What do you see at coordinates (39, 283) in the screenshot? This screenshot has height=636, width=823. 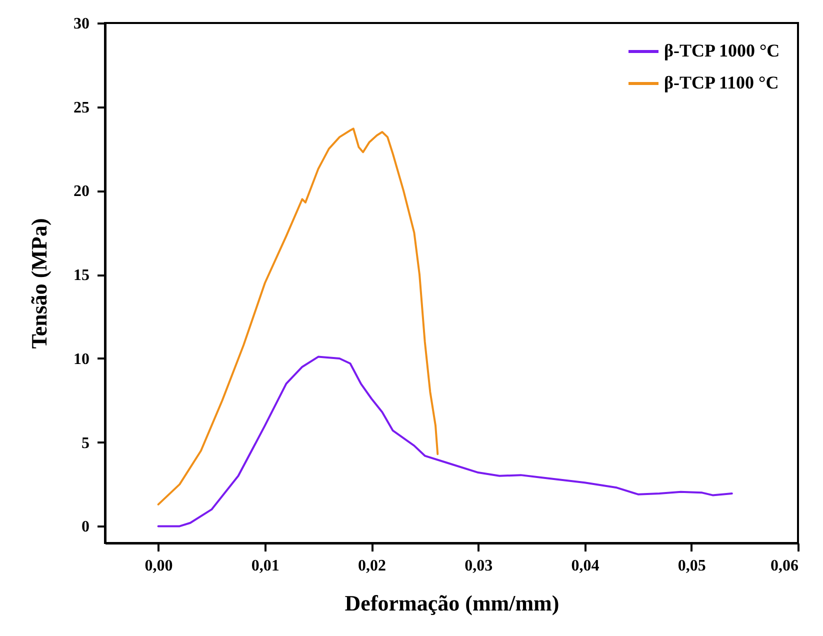 I see `y-axis-title: Tensão (MPa)` at bounding box center [39, 283].